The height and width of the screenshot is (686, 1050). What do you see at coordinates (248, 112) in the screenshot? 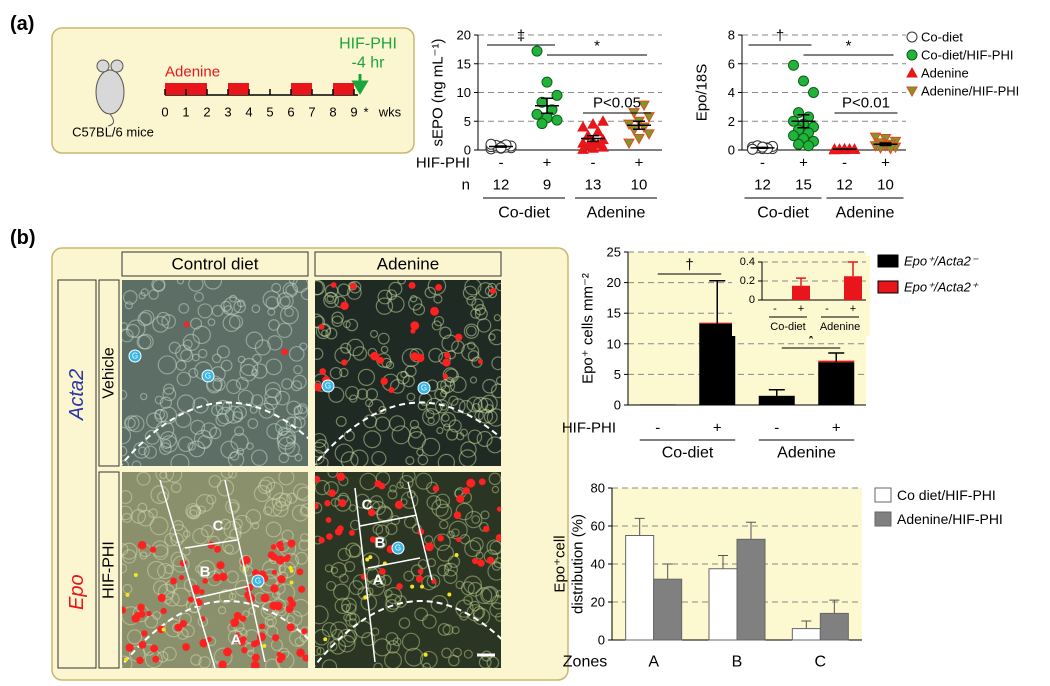
I see `timeline-week: 4` at bounding box center [248, 112].